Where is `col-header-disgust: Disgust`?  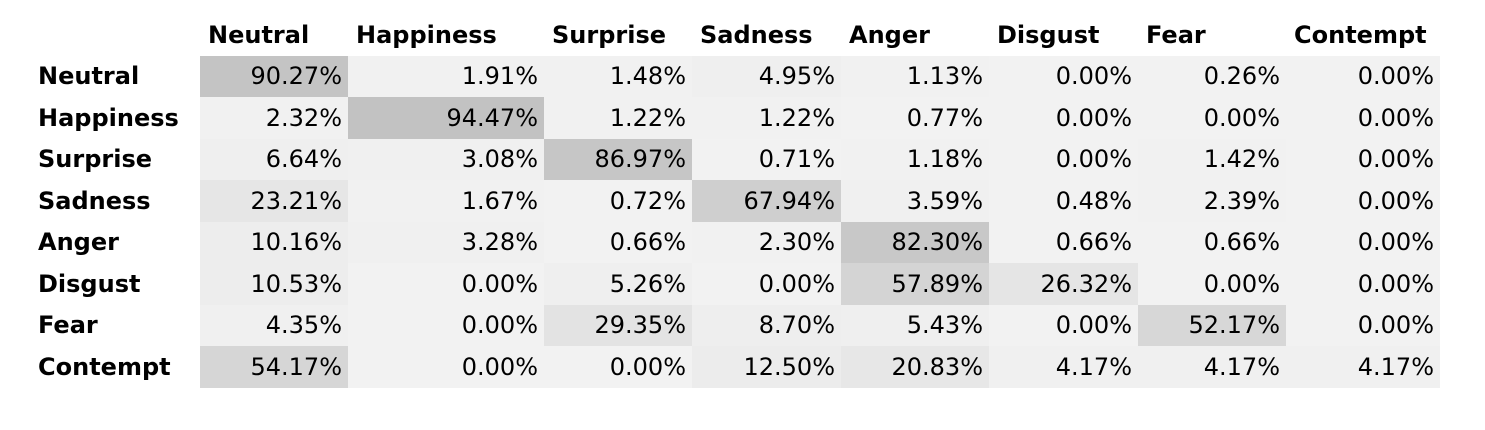 col-header-disgust: Disgust is located at coordinates (1048, 34).